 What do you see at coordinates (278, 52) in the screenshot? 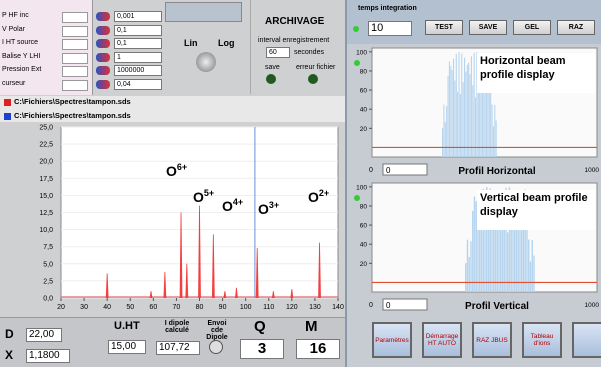
I see `interval-input: 60` at bounding box center [278, 52].